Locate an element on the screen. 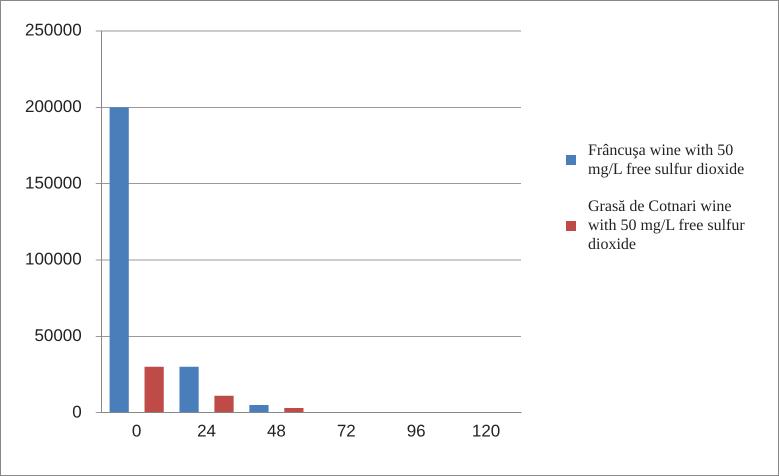 This screenshot has height=476, width=779. y-tick-label: 250000 is located at coordinates (53, 30).